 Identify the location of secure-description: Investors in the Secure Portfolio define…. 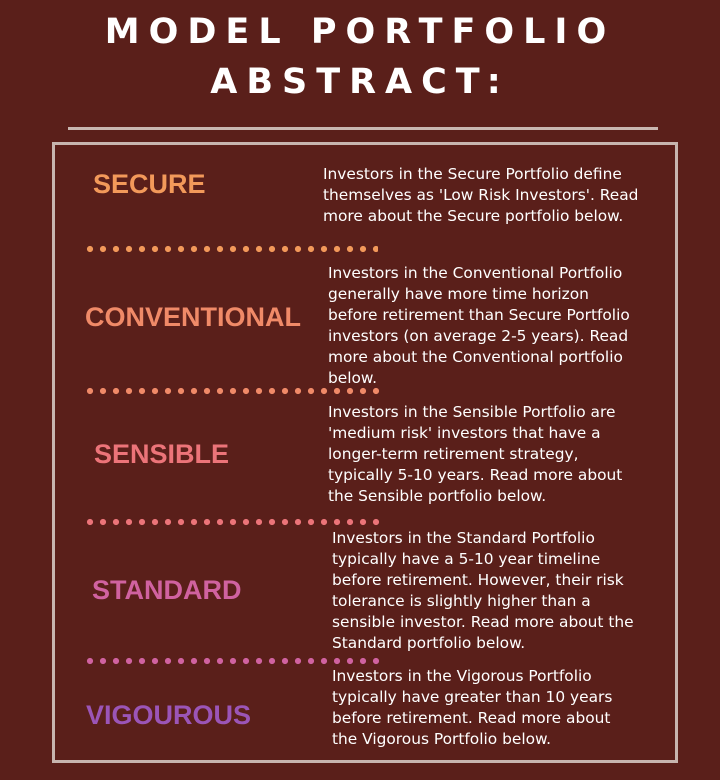
(480, 195).